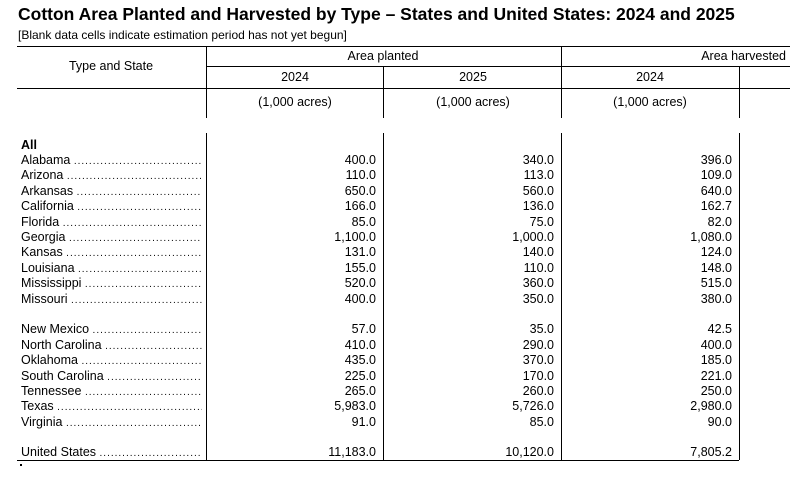  I want to click on area-harvested-2024-value: 148.0, so click(716, 267).